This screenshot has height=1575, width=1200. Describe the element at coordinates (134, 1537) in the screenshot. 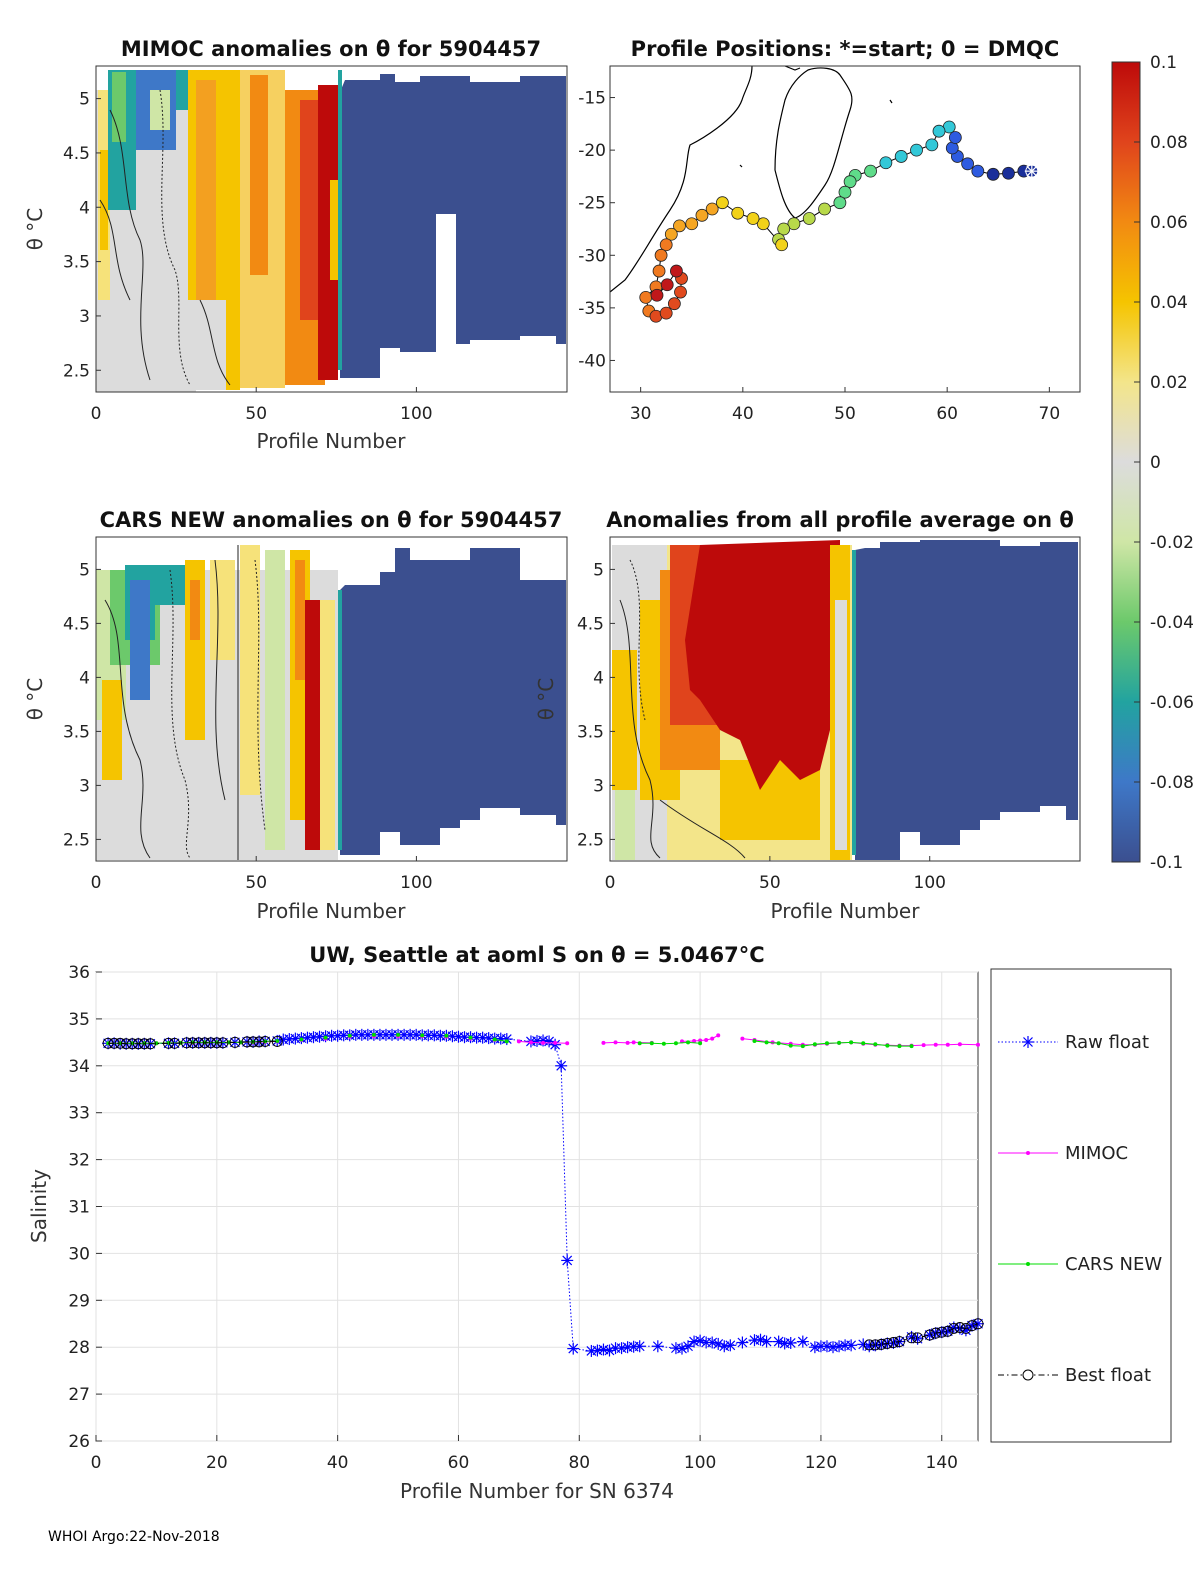

I see `footer-stamp: WHOI Argo:22-Nov-2018` at that location.